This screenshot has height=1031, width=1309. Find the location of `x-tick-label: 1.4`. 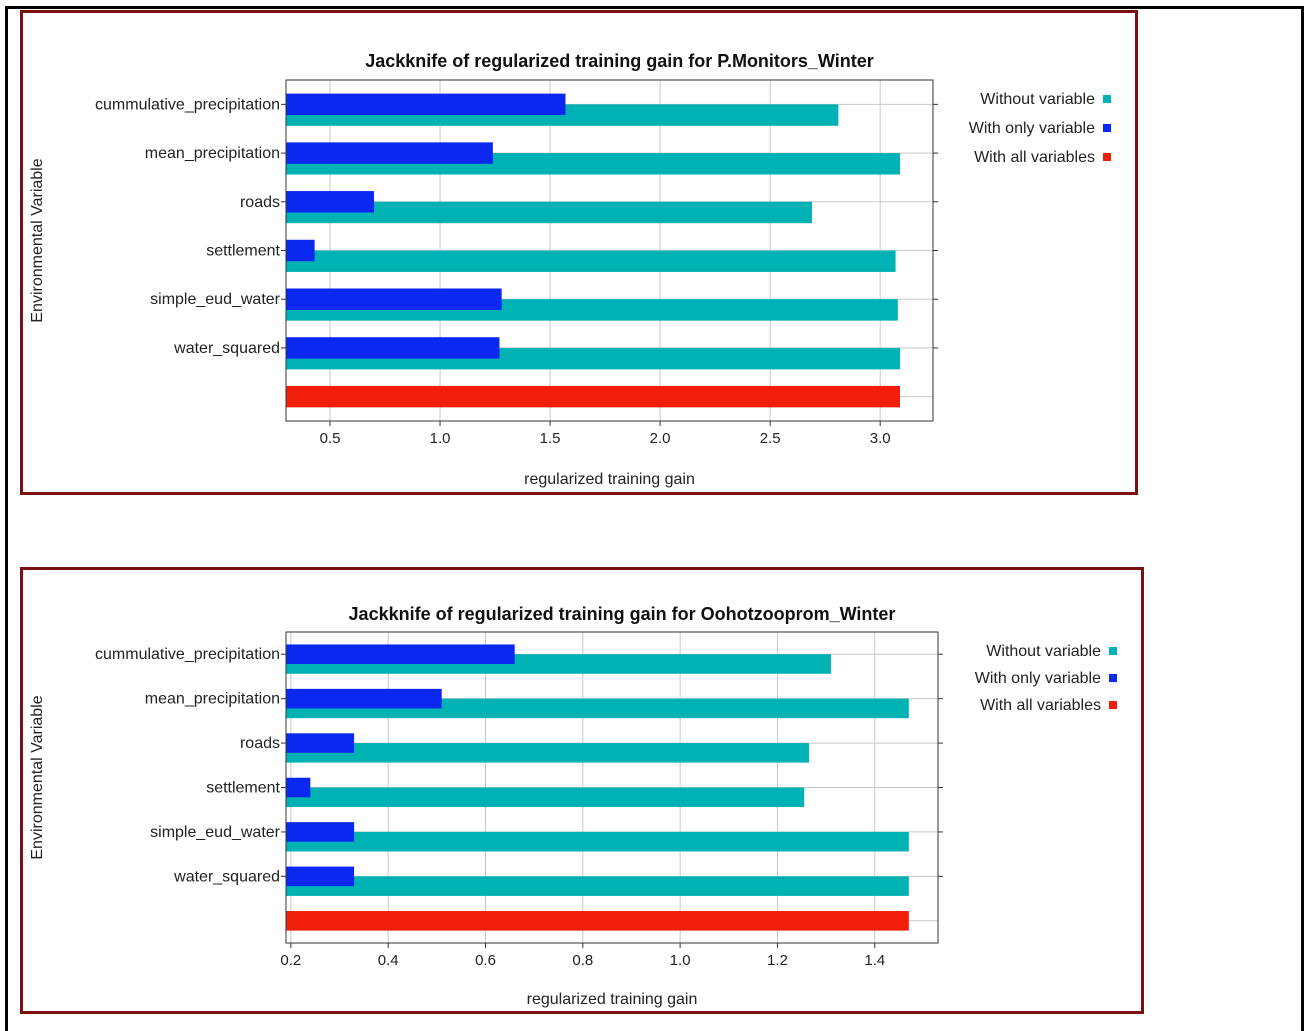

x-tick-label: 1.4 is located at coordinates (874, 960).